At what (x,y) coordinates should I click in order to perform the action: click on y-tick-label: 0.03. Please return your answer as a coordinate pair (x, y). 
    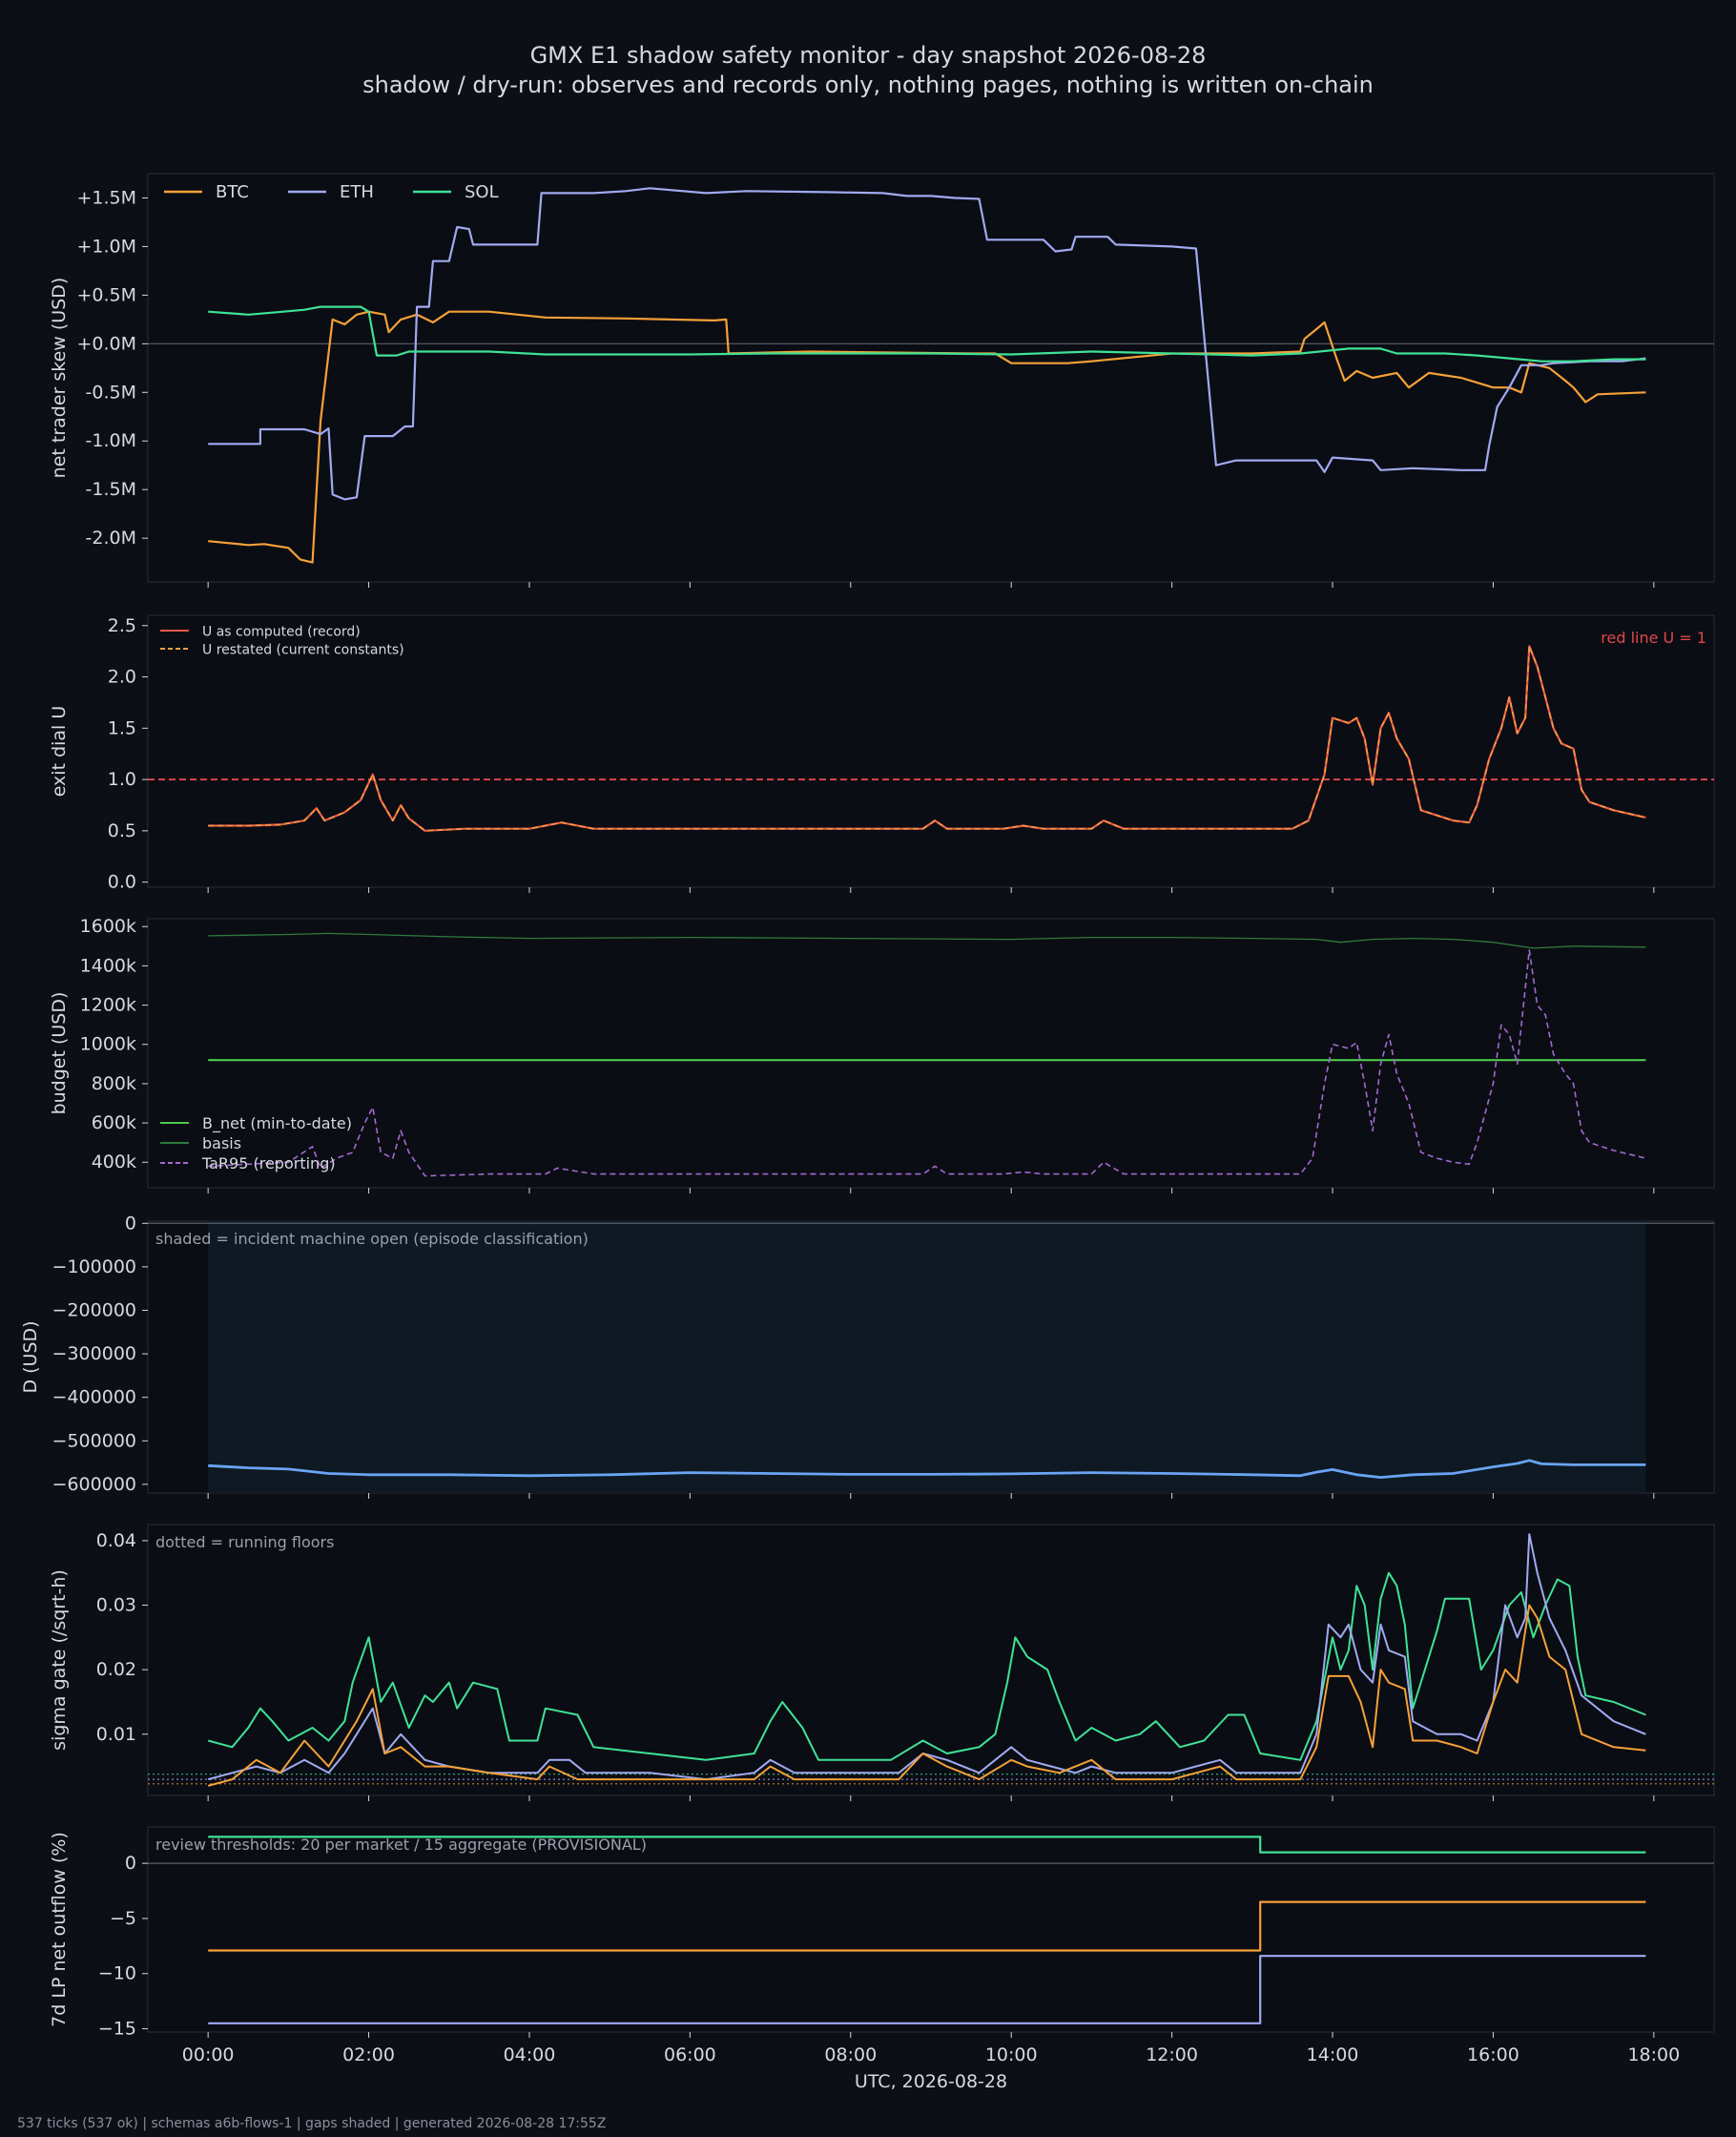
    Looking at the image, I should click on (116, 1605).